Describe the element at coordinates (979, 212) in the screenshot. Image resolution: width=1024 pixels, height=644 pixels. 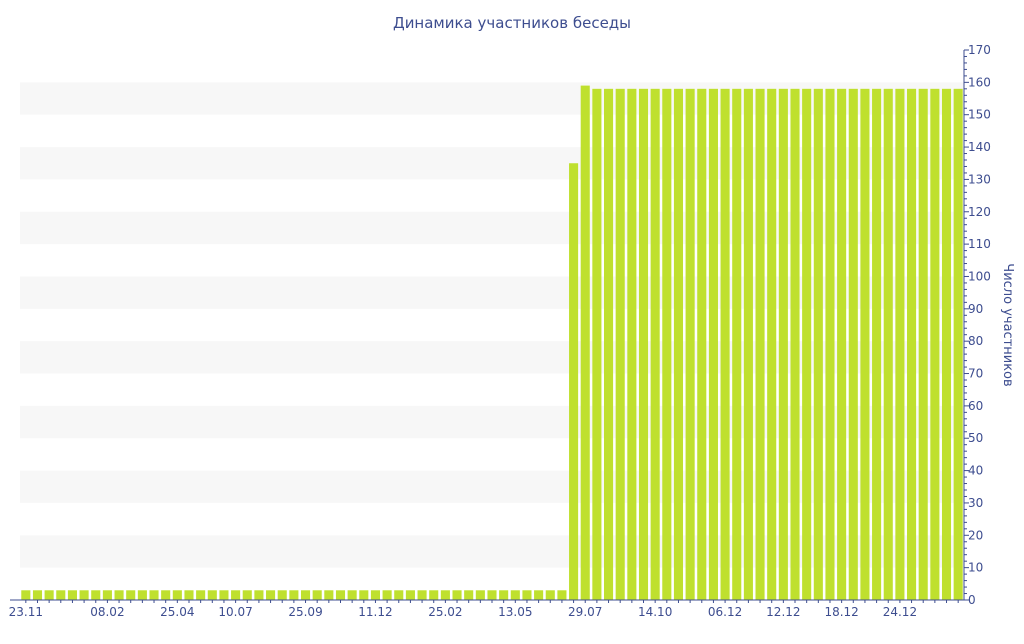
I see `y-tick-label: 120` at that location.